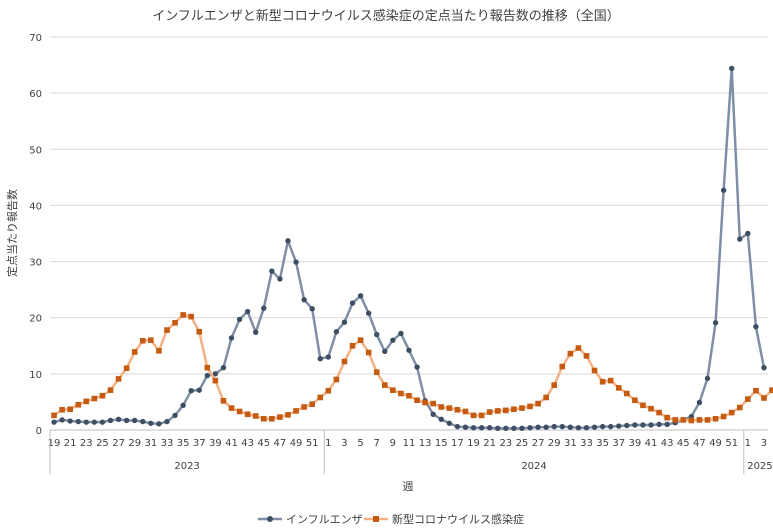 The width and height of the screenshot is (773, 532). What do you see at coordinates (150, 443) in the screenshot?
I see `x-tick-label: 31` at bounding box center [150, 443].